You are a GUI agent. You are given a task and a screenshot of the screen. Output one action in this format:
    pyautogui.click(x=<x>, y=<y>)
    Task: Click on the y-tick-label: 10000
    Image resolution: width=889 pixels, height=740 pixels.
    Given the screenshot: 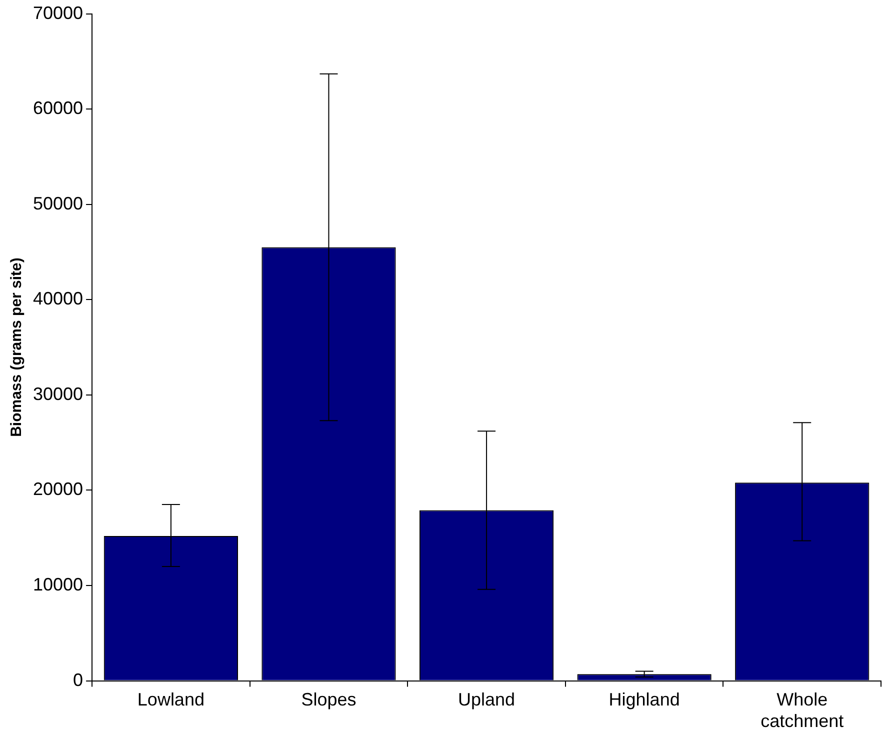 What is the action you would take?
    pyautogui.click(x=58, y=584)
    